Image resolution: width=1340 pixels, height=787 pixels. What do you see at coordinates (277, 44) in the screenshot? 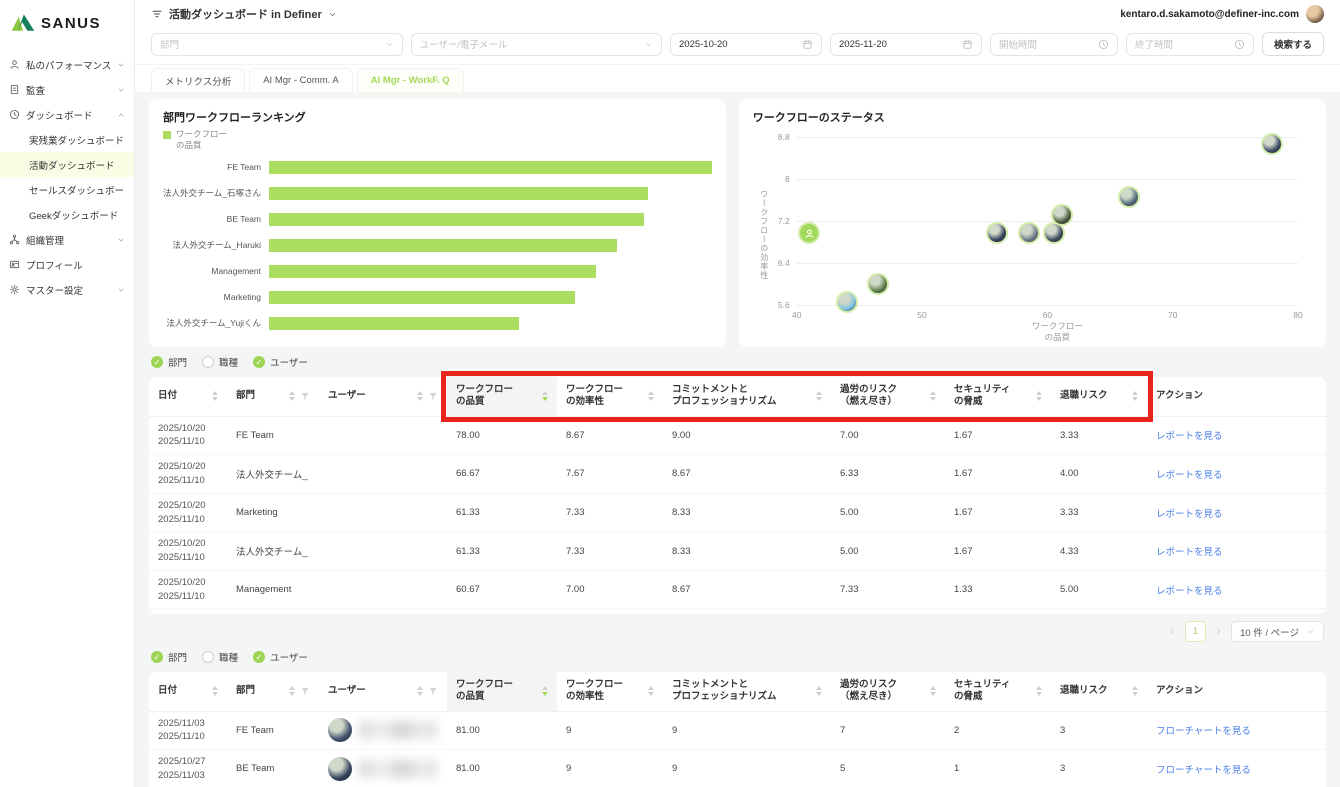
I see `department-select: 部門` at bounding box center [277, 44].